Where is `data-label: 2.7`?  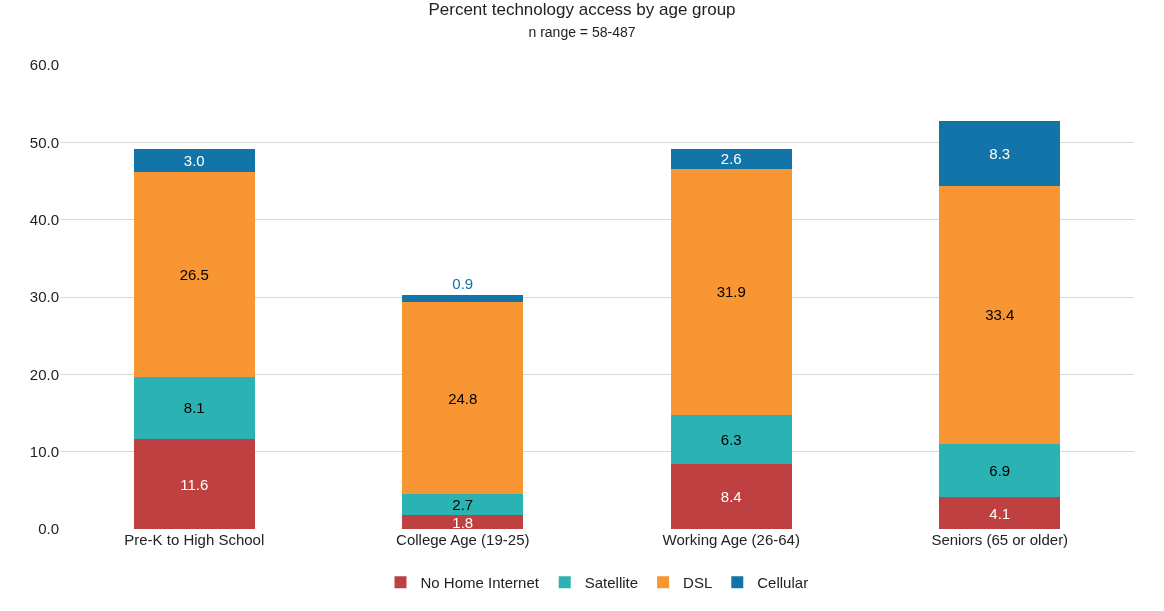
data-label: 2.7 is located at coordinates (463, 505).